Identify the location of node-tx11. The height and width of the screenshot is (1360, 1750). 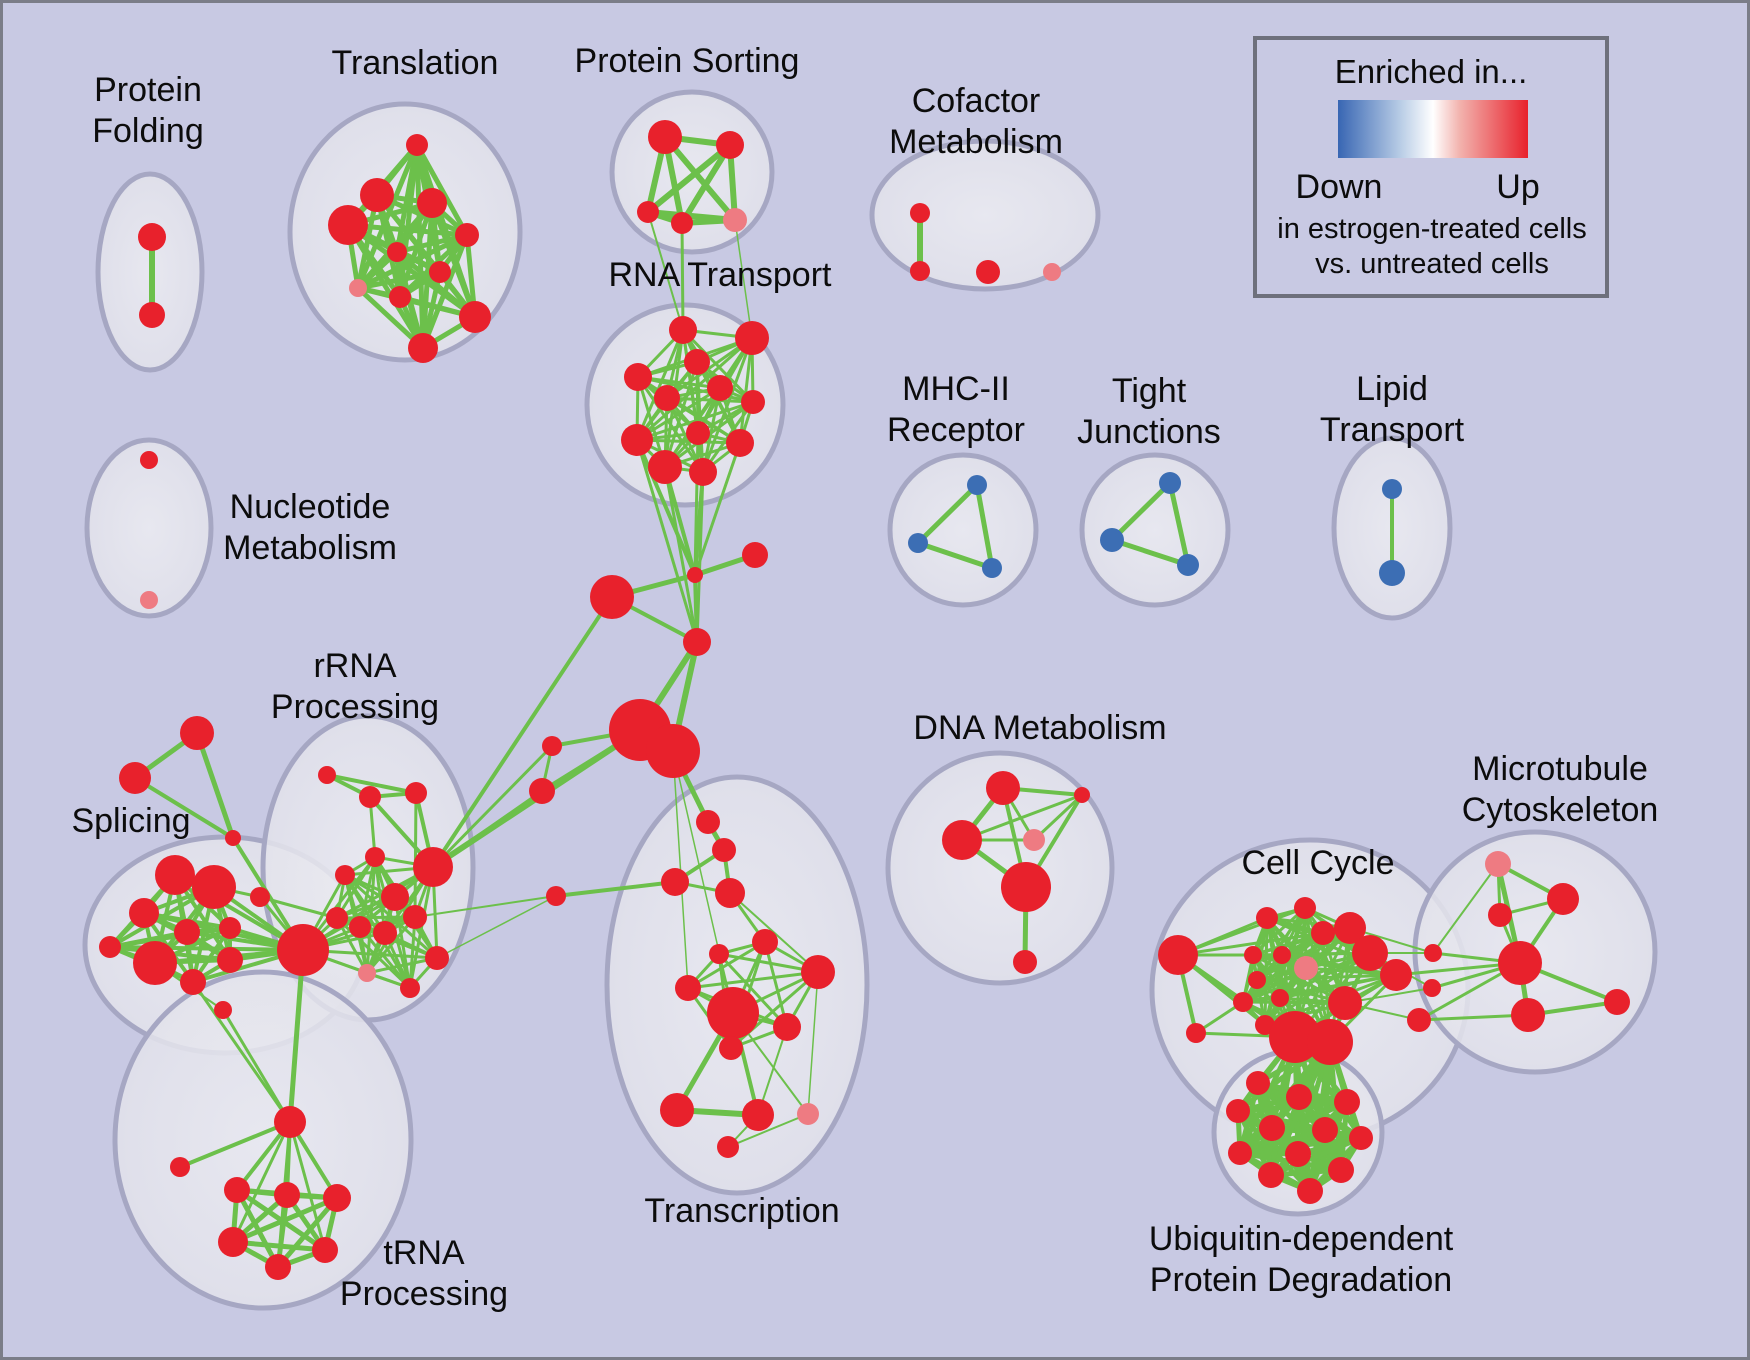
(728, 1147).